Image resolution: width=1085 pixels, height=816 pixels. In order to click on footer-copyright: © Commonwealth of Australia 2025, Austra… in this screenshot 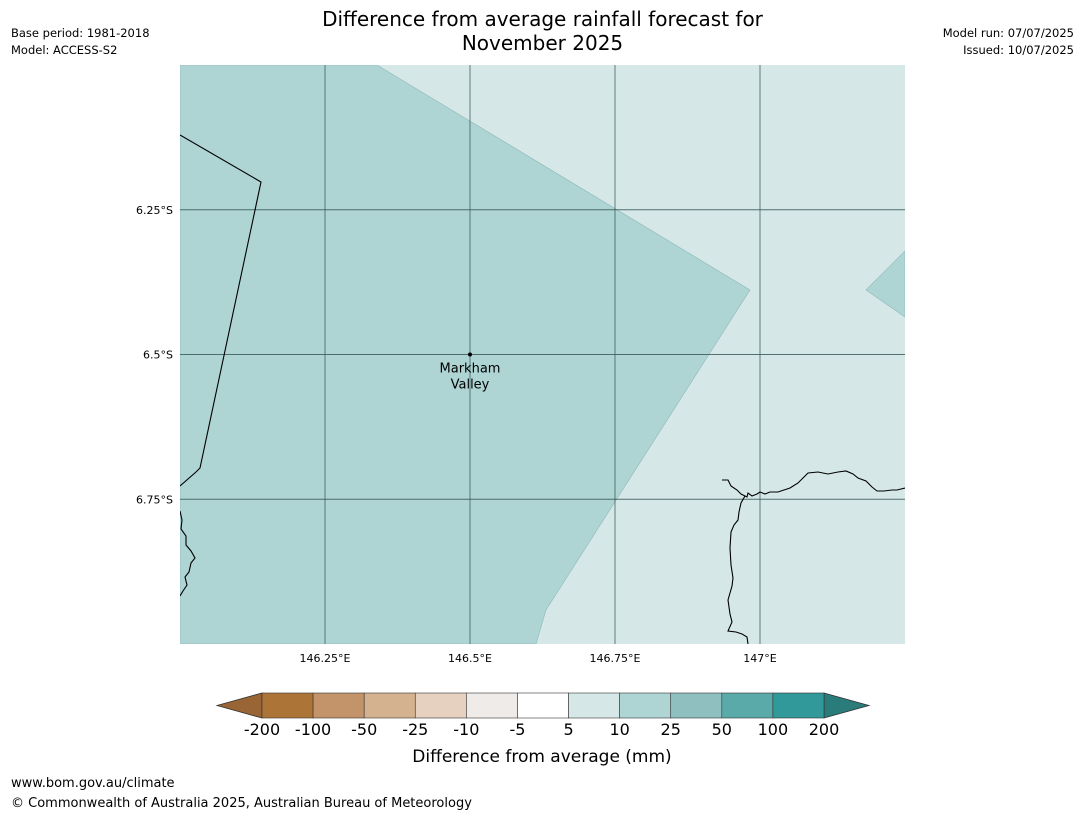, I will do `click(241, 803)`.